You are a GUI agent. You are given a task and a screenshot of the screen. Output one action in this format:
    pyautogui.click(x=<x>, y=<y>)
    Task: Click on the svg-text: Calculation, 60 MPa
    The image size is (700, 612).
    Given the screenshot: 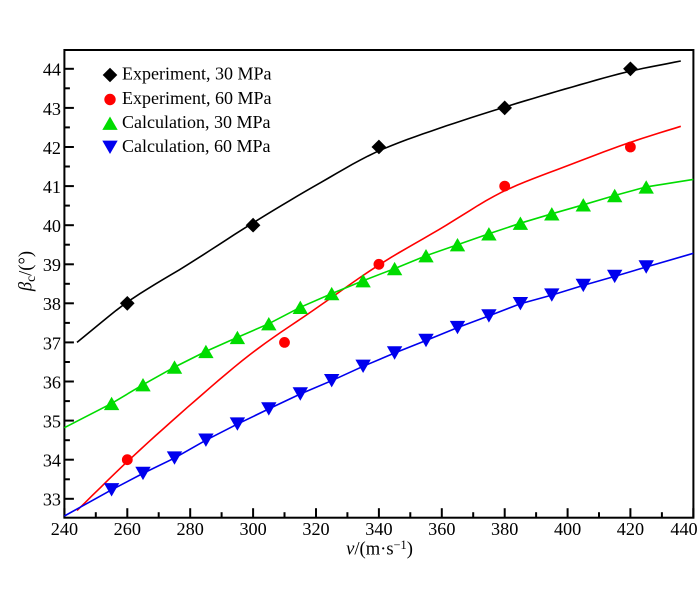 What is the action you would take?
    pyautogui.click(x=196, y=146)
    